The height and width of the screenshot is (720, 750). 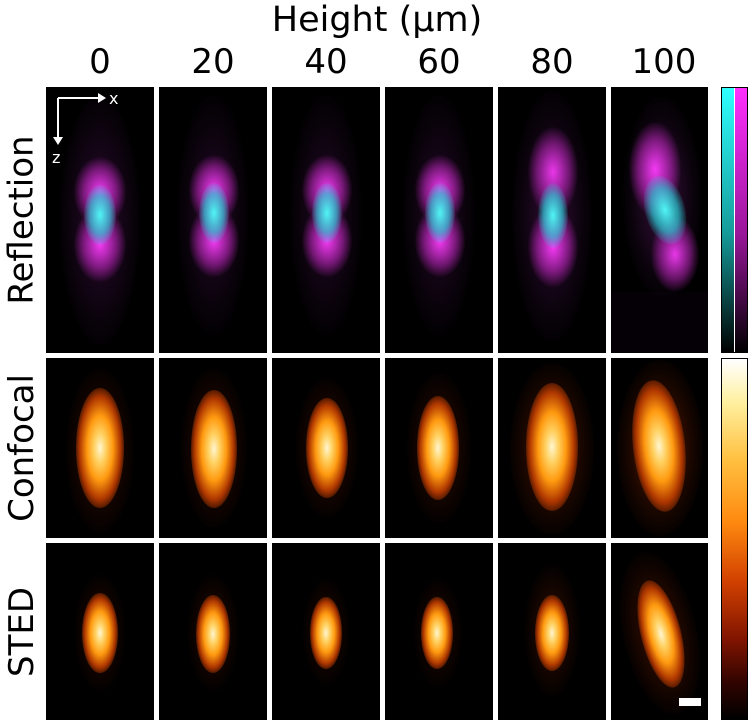 I want to click on figure-title: Height (μm), so click(x=377, y=20).